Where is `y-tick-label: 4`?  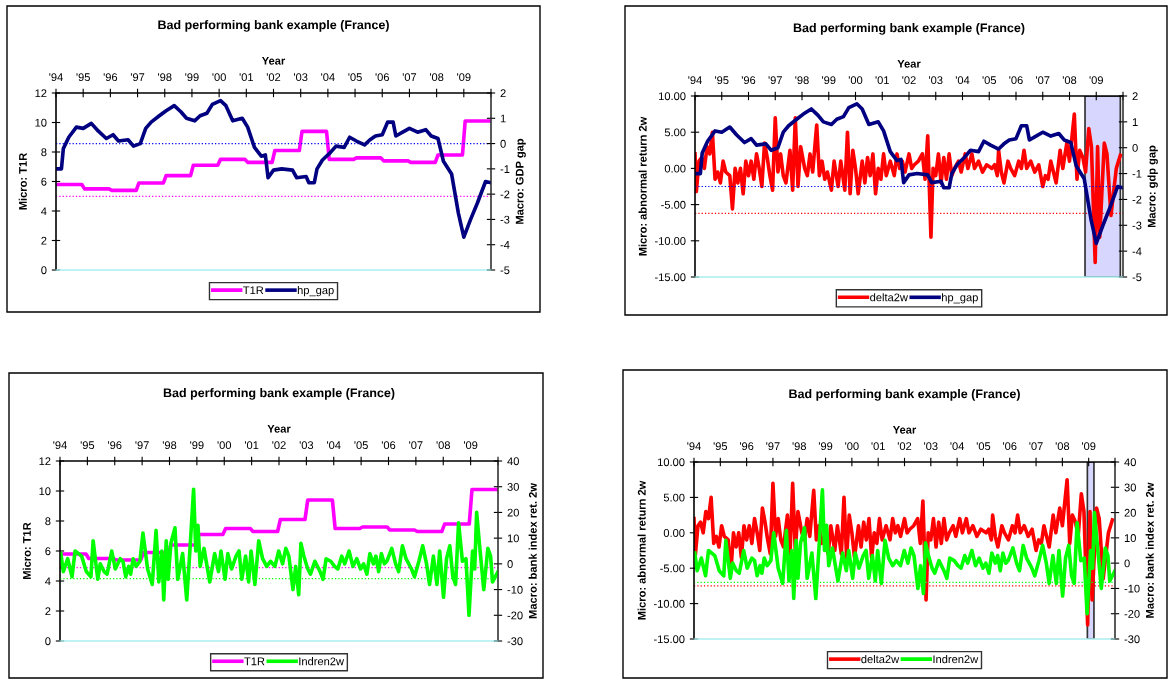 y-tick-label: 4 is located at coordinates (44, 211).